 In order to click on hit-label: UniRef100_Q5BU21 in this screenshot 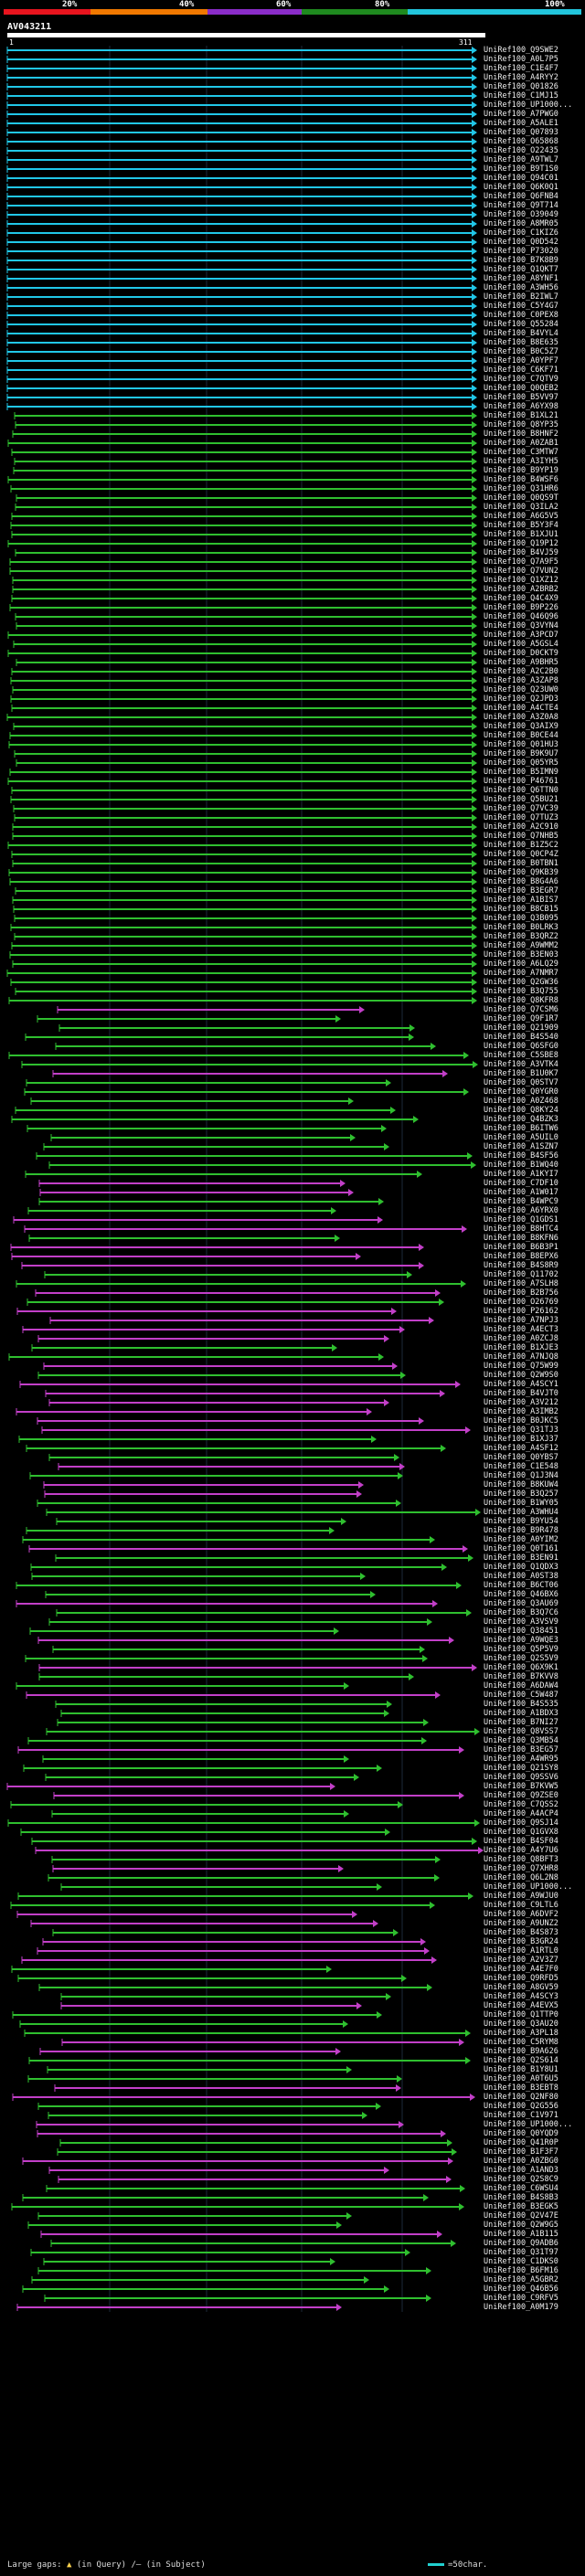, I will do `click(521, 799)`.